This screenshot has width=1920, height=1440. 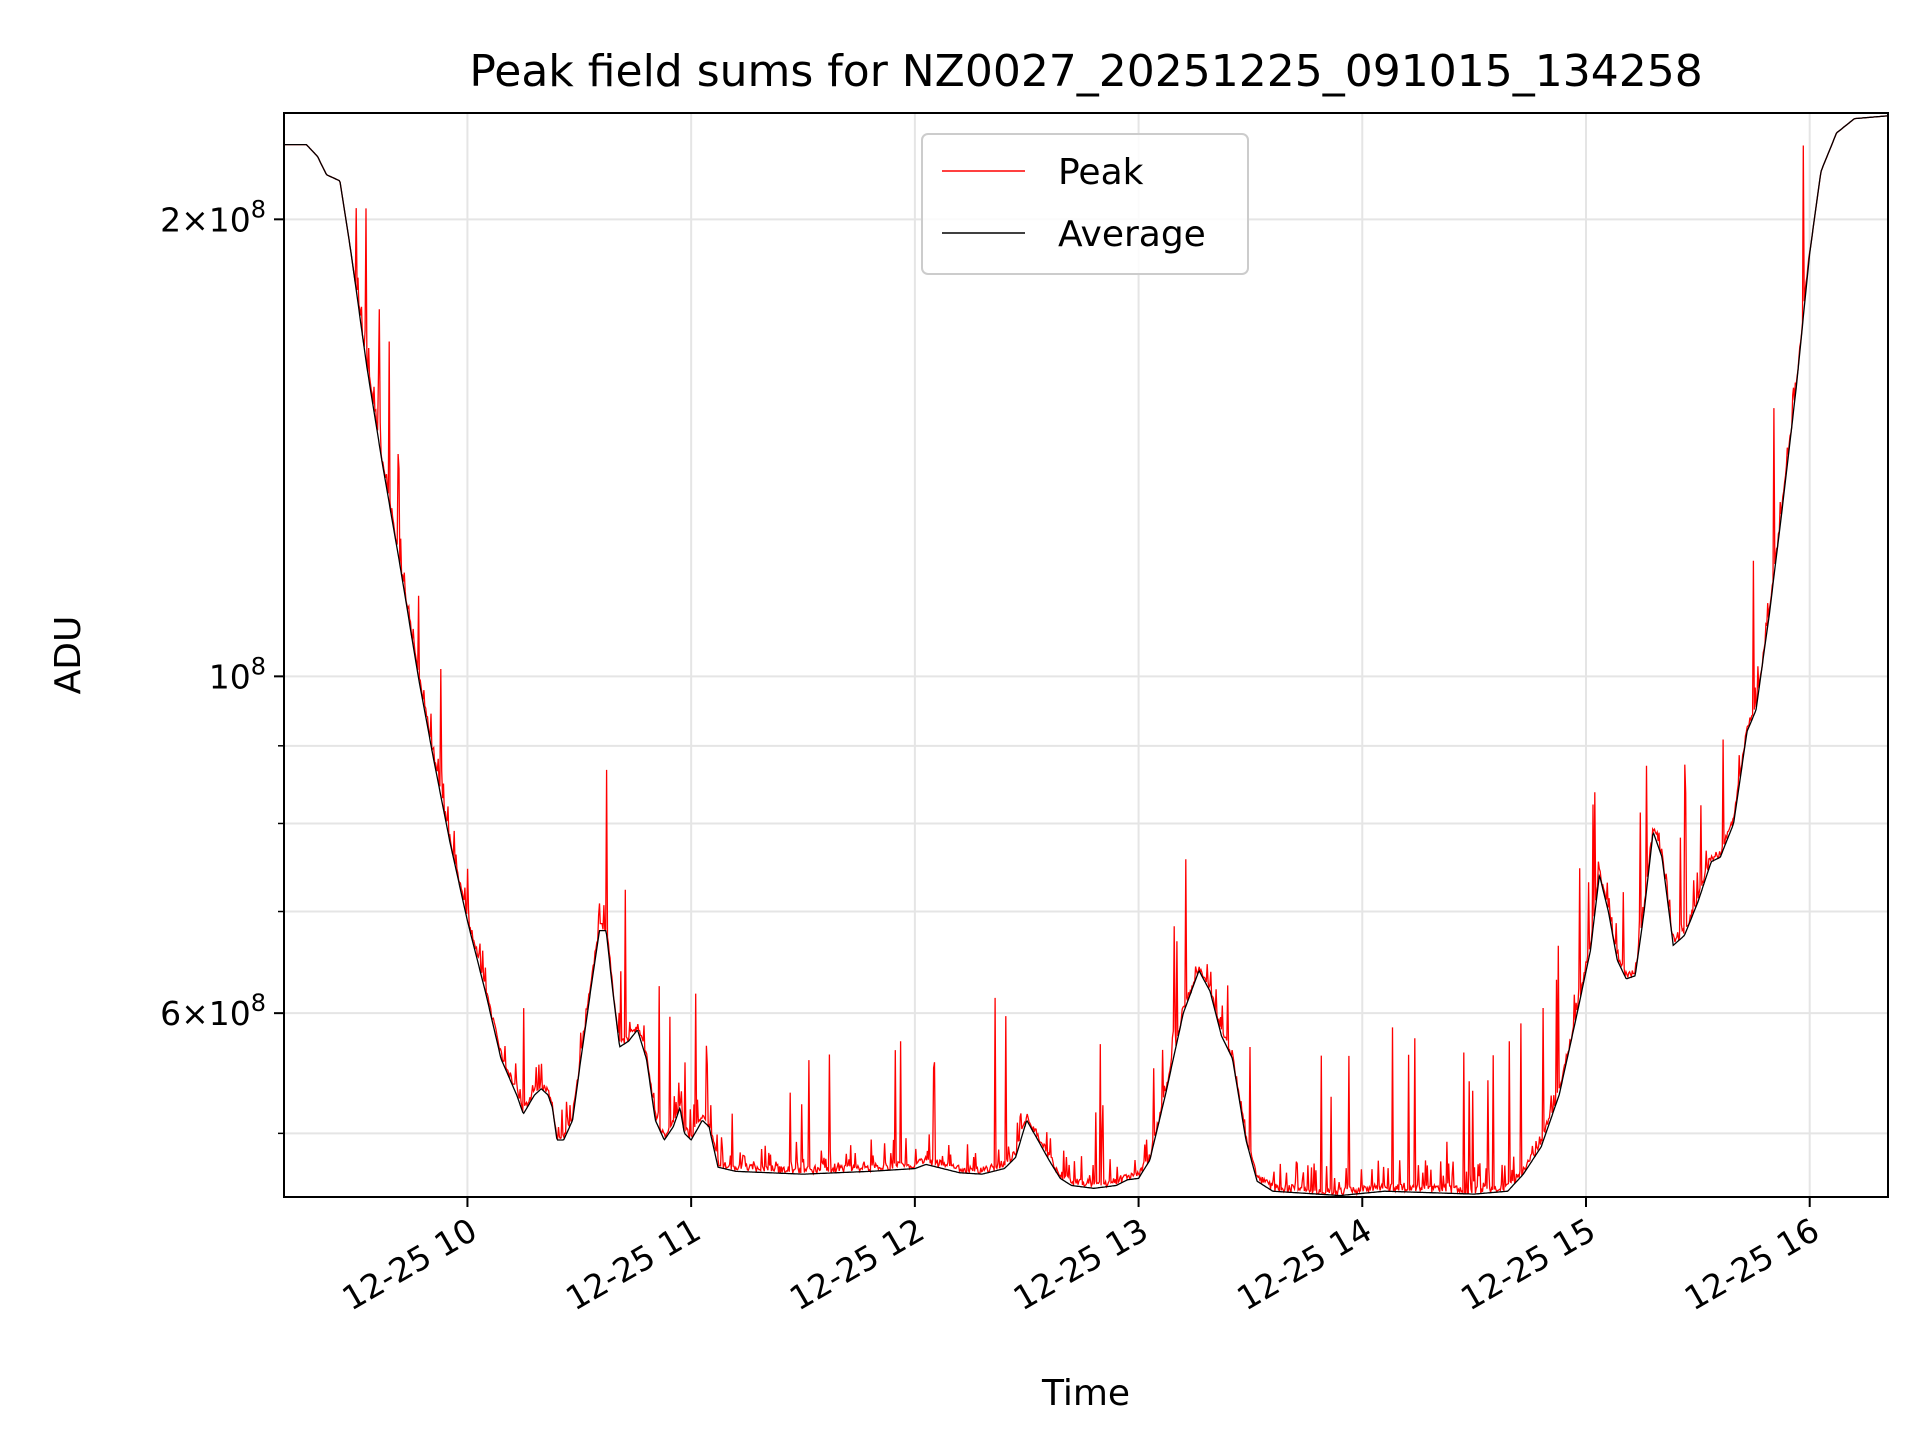 What do you see at coordinates (409, 1264) in the screenshot?
I see `x-tick-label: 12-25 10` at bounding box center [409, 1264].